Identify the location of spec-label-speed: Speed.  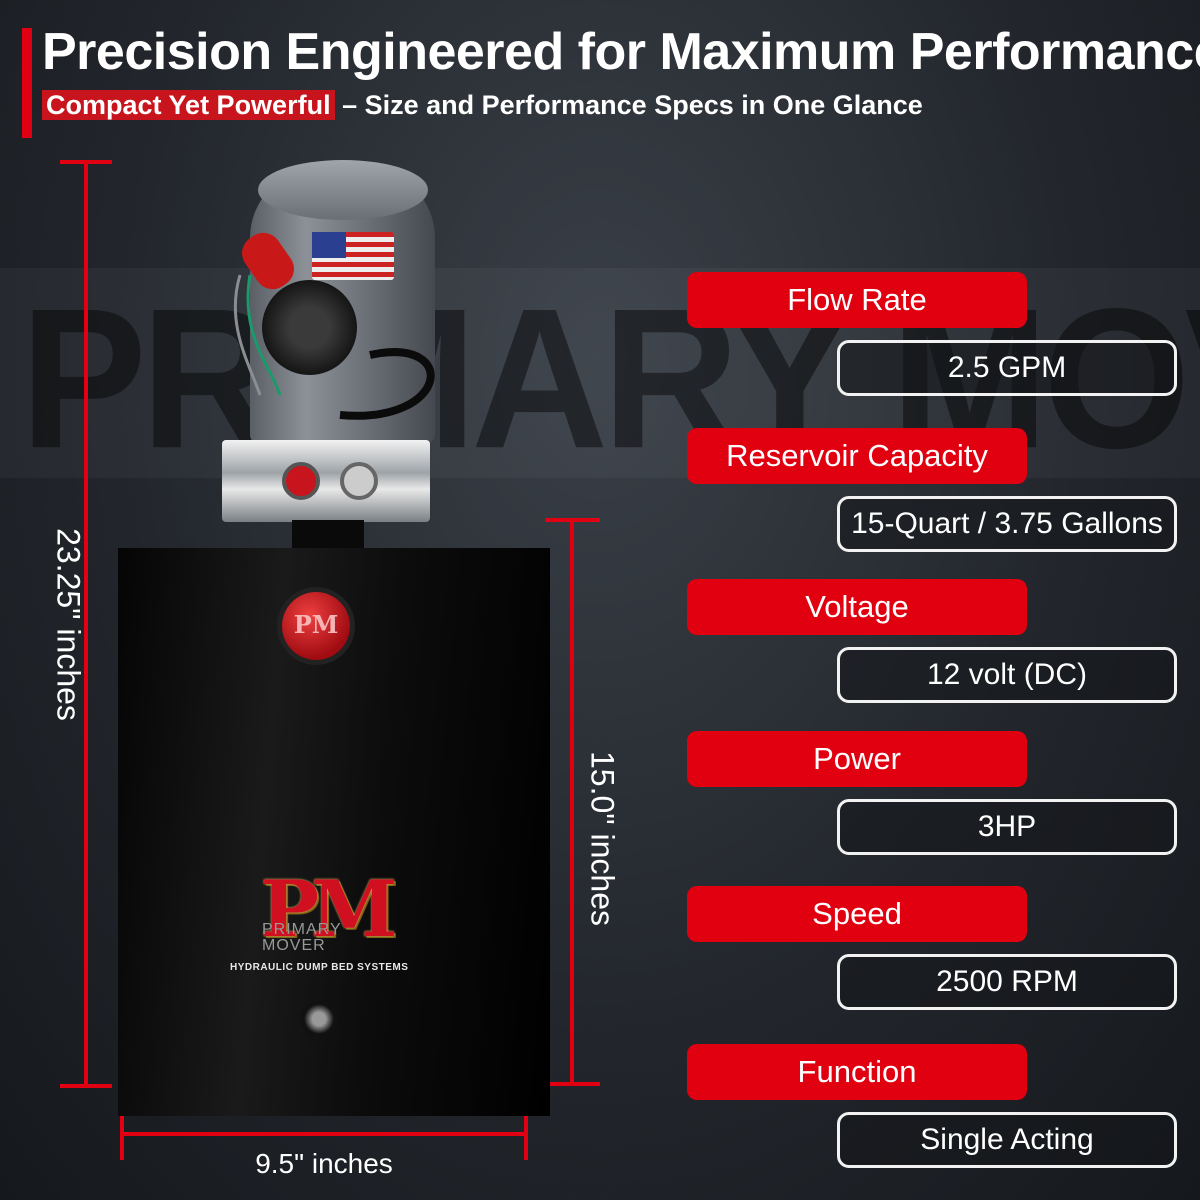
(857, 914).